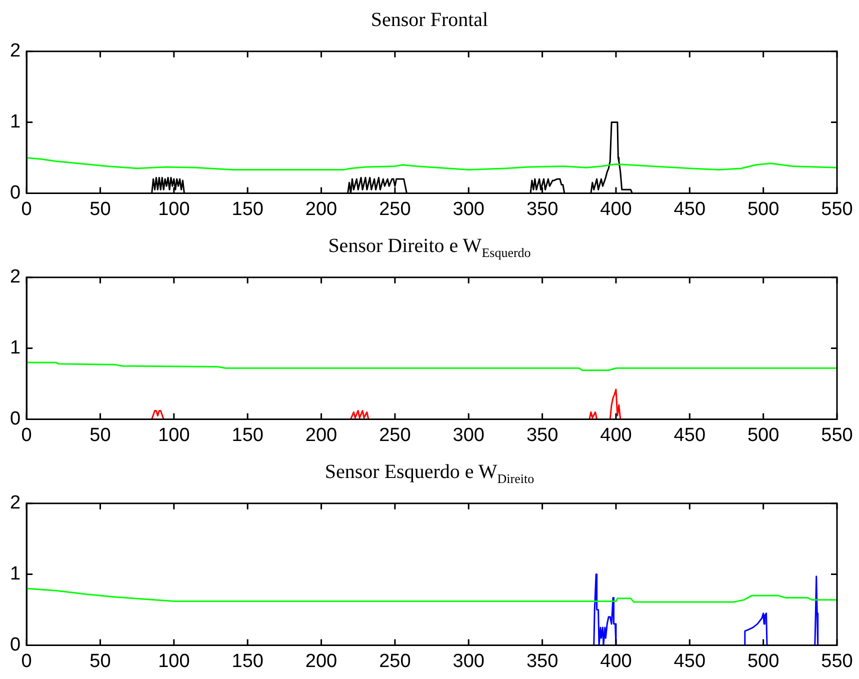 The image size is (859, 679). I want to click on chart-title: Sensor Direito e W$_{Esquerdo}$, so click(429, 247).